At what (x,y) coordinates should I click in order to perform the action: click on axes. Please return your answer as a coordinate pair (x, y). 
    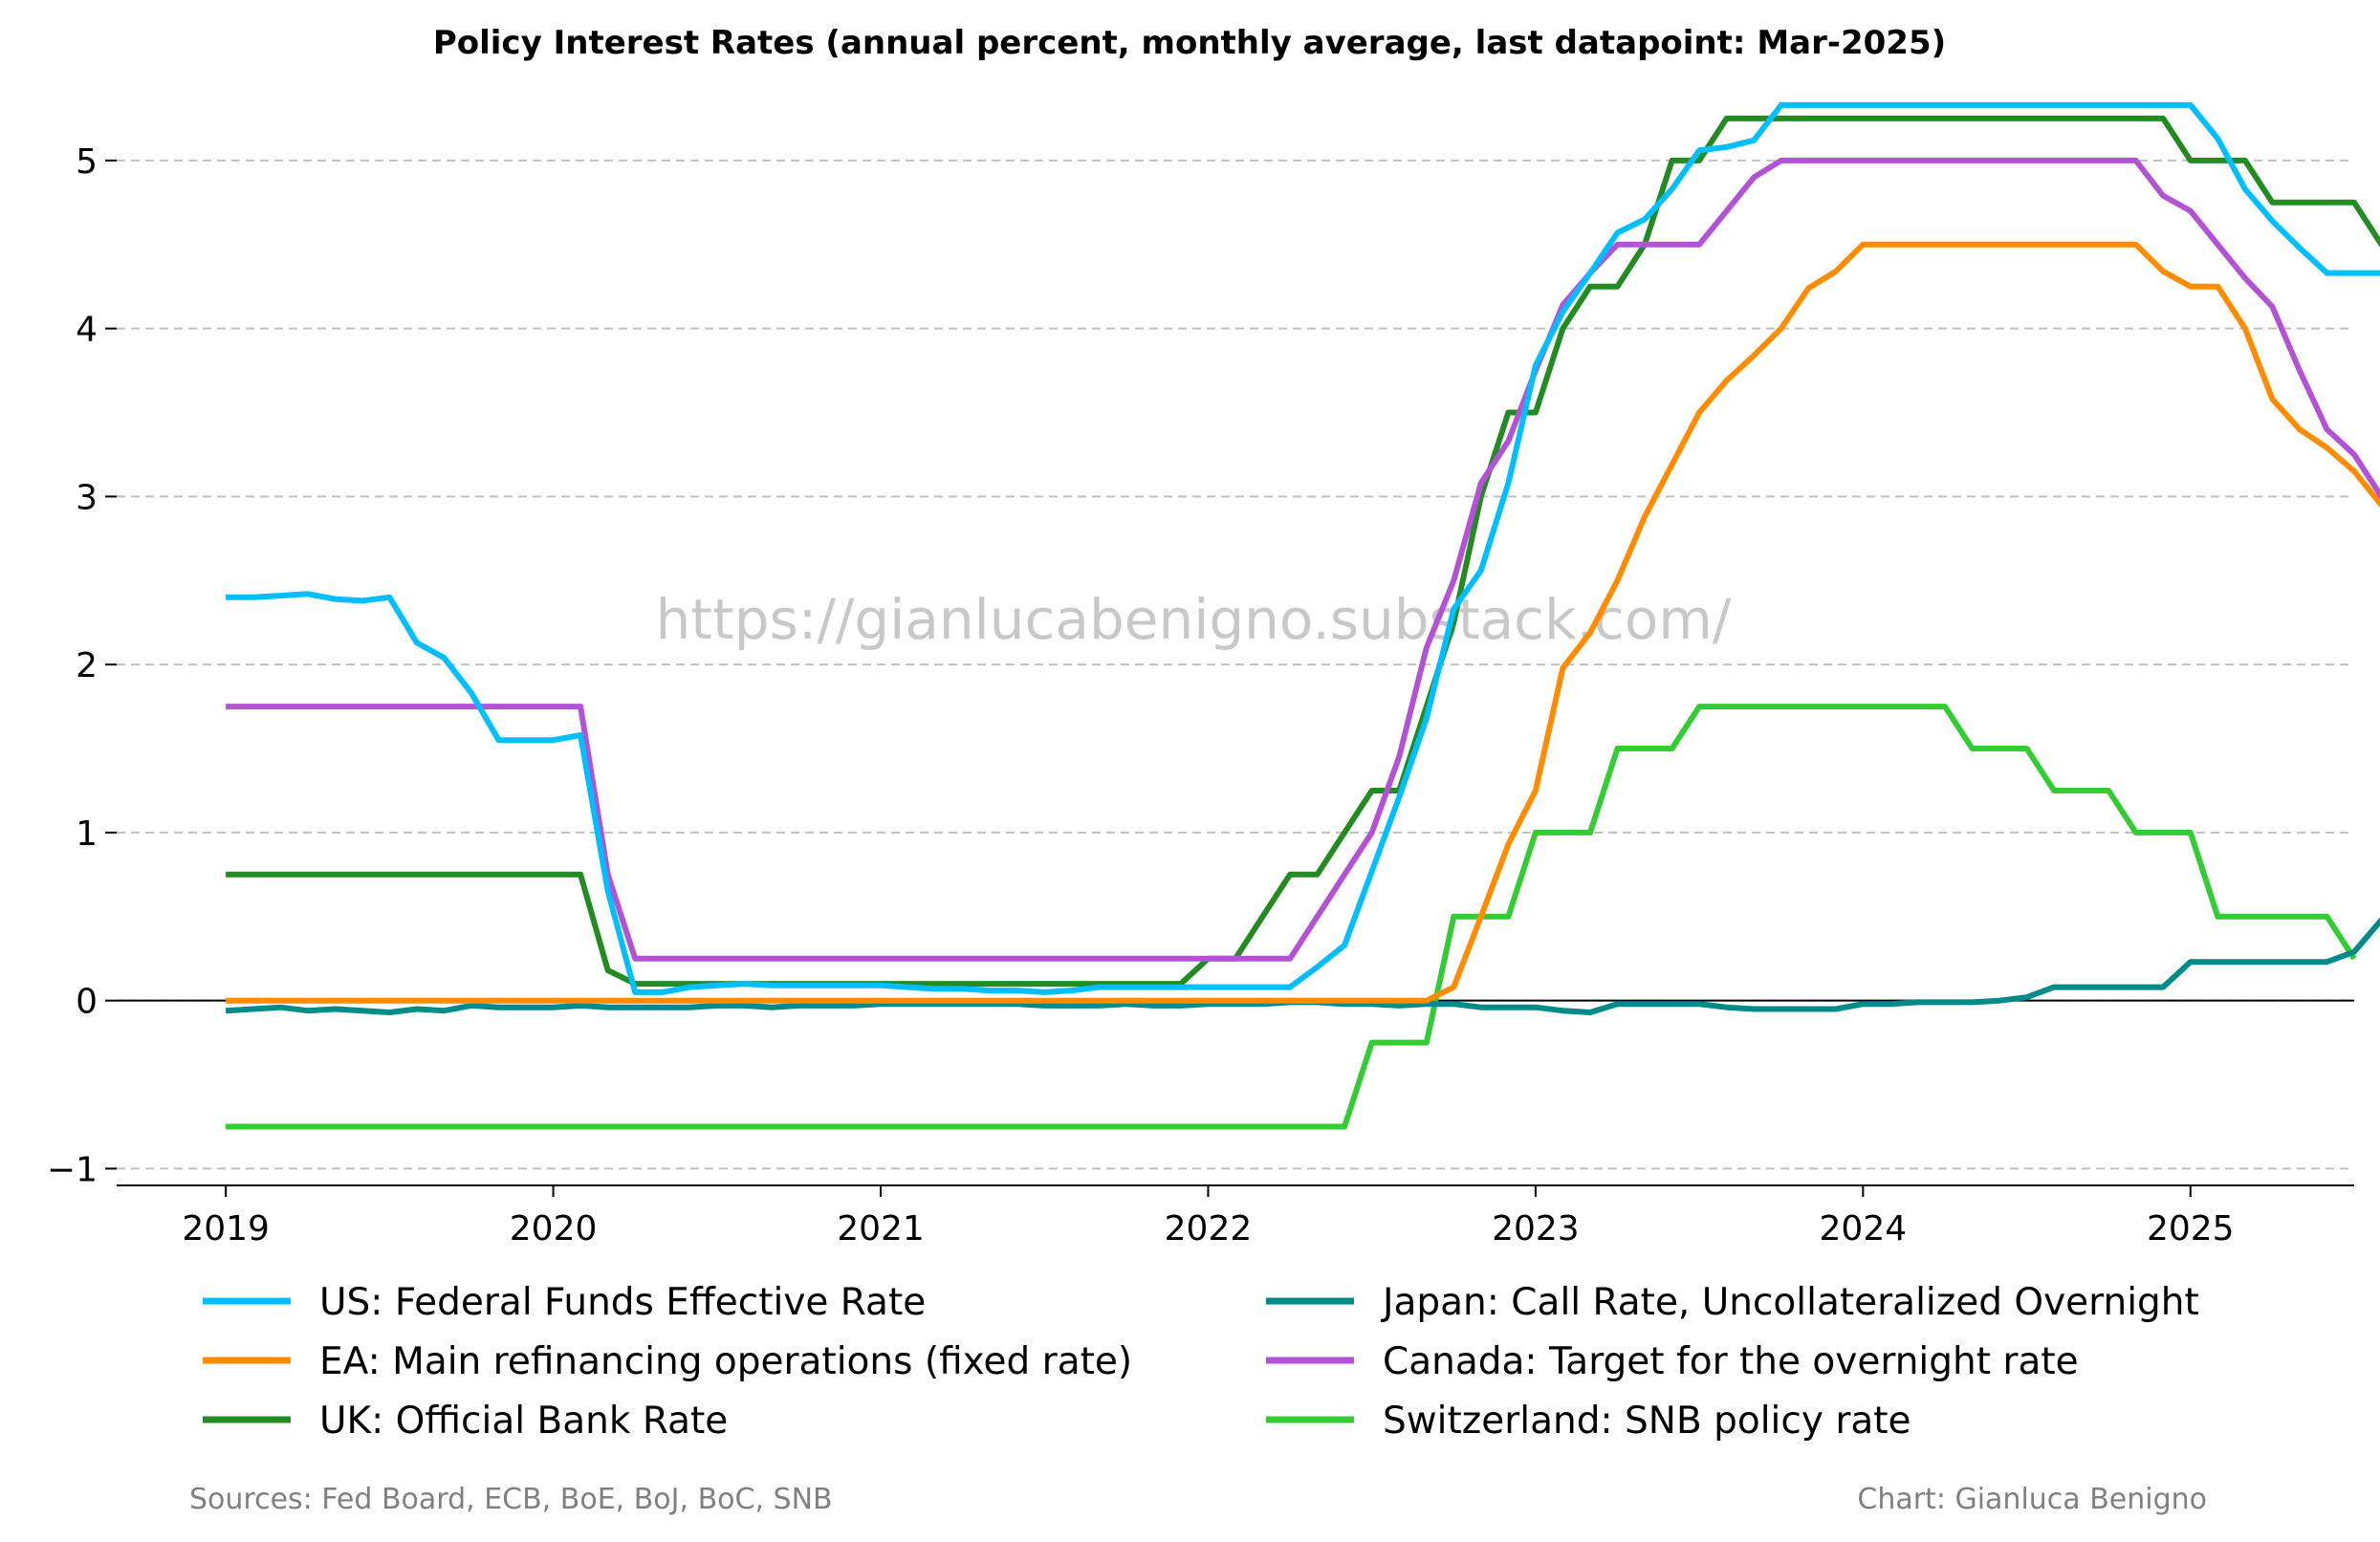
    Looking at the image, I should click on (1235, 1093).